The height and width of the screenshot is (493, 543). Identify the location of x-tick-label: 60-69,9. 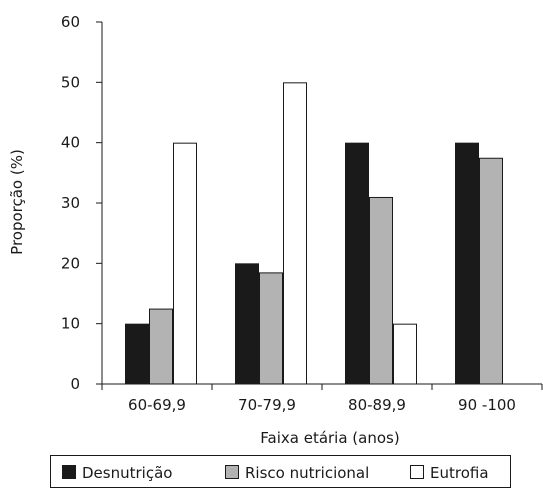
(157, 405).